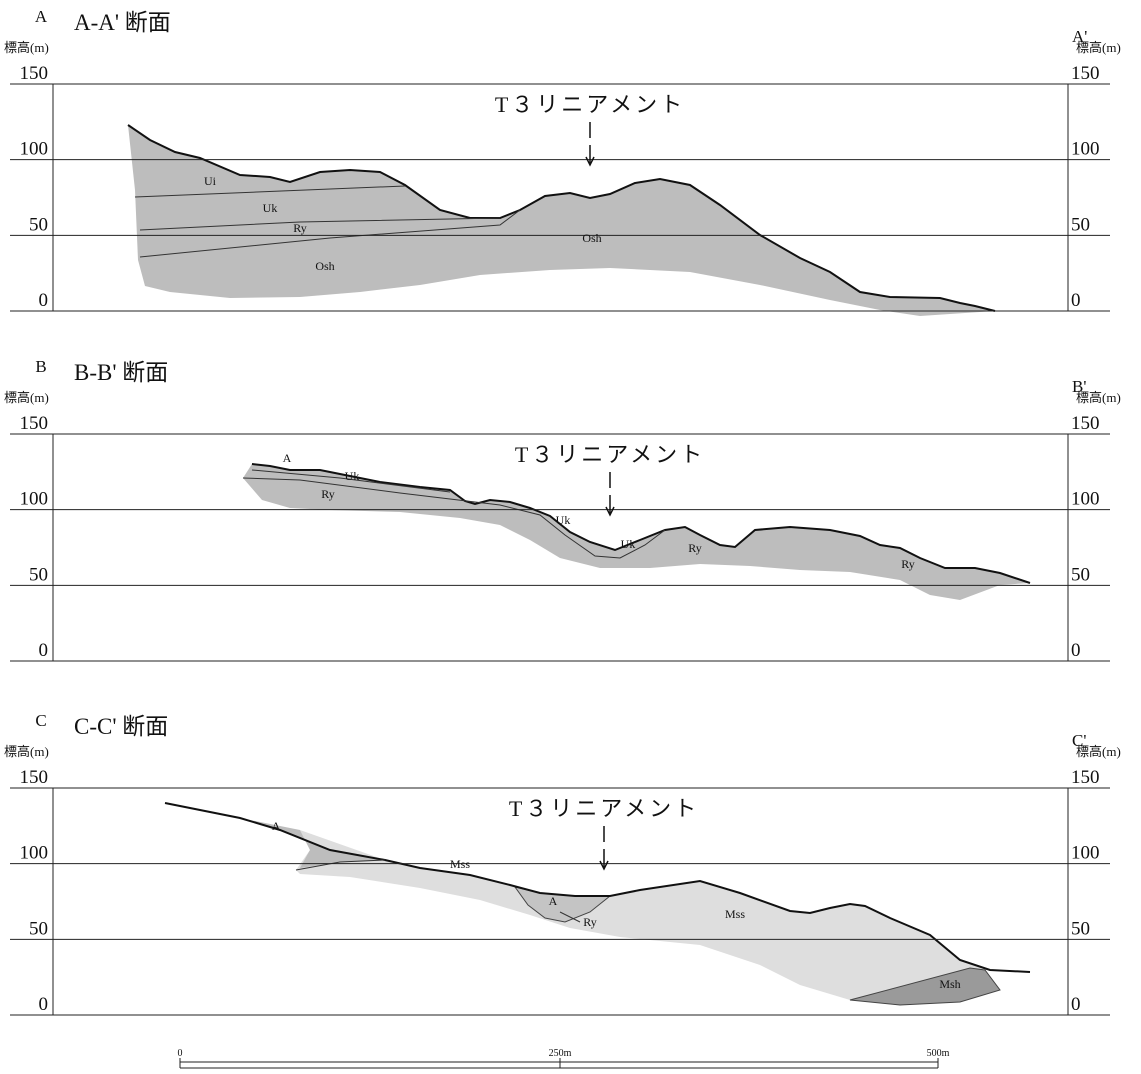 The width and height of the screenshot is (1141, 1074). What do you see at coordinates (1079, 740) in the screenshot?
I see `right-end-label: C'` at bounding box center [1079, 740].